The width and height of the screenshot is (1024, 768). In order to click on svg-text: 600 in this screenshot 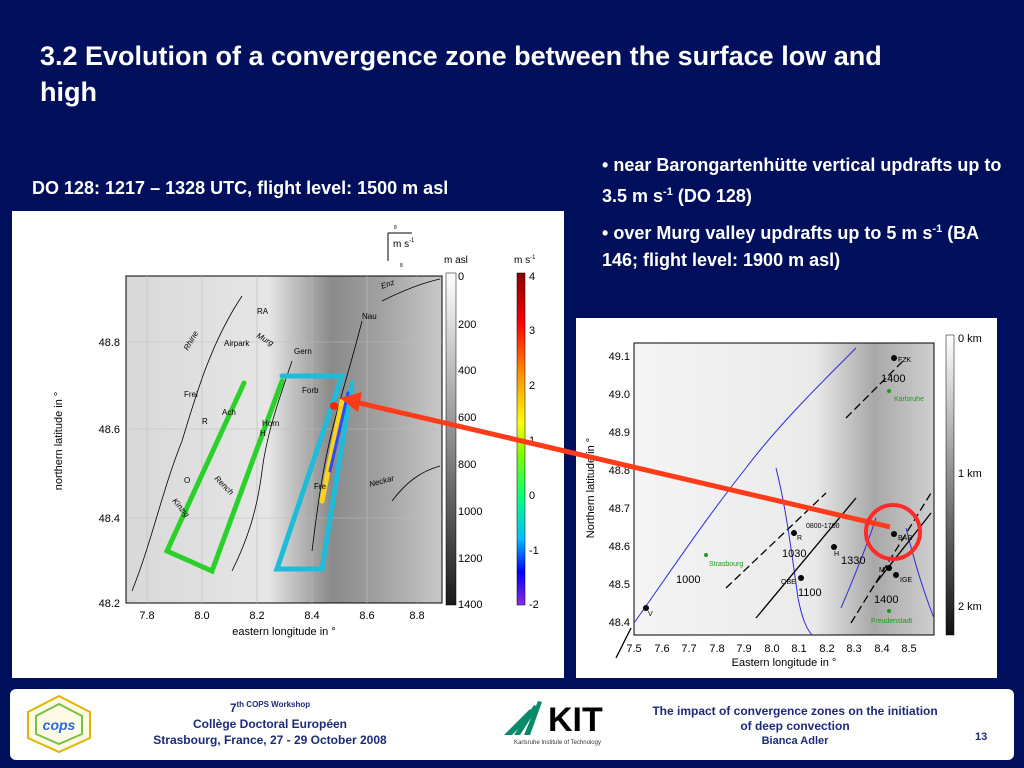, I will do `click(467, 418)`.